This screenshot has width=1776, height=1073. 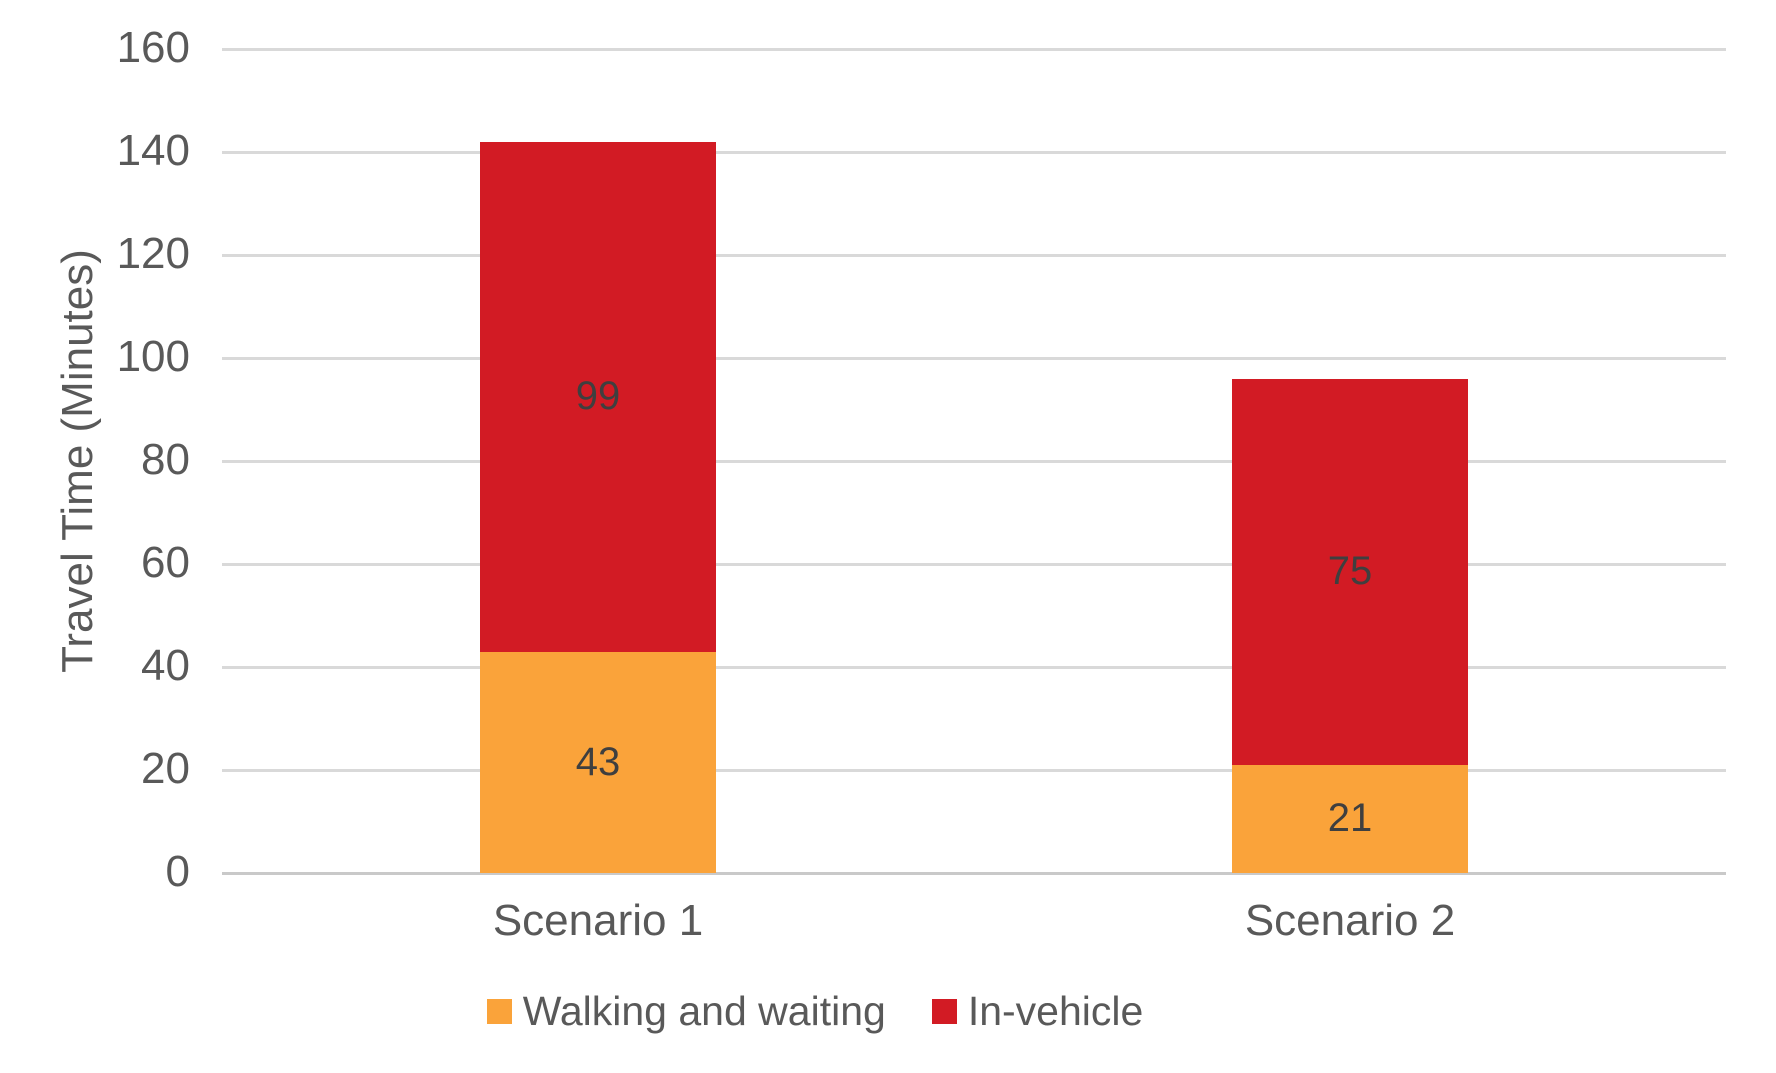 What do you see at coordinates (153, 150) in the screenshot?
I see `y-tick-label-140: 140` at bounding box center [153, 150].